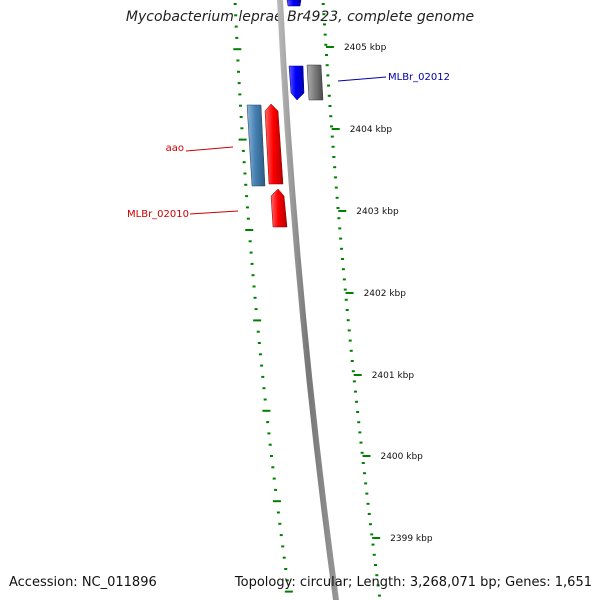 The image size is (600, 600). I want to click on inner-tick-ring, so click(263, 298).